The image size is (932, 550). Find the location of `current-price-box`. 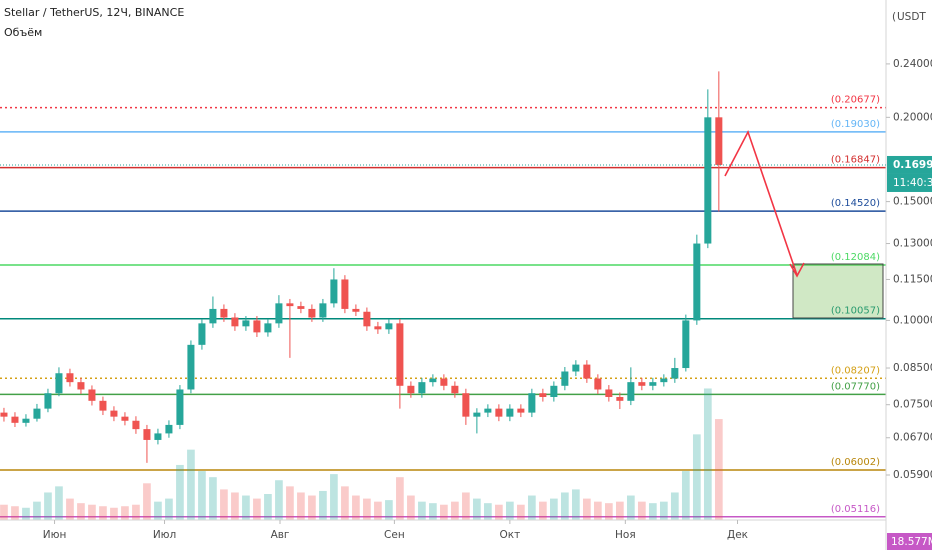

current-price-box is located at coordinates (909, 164).